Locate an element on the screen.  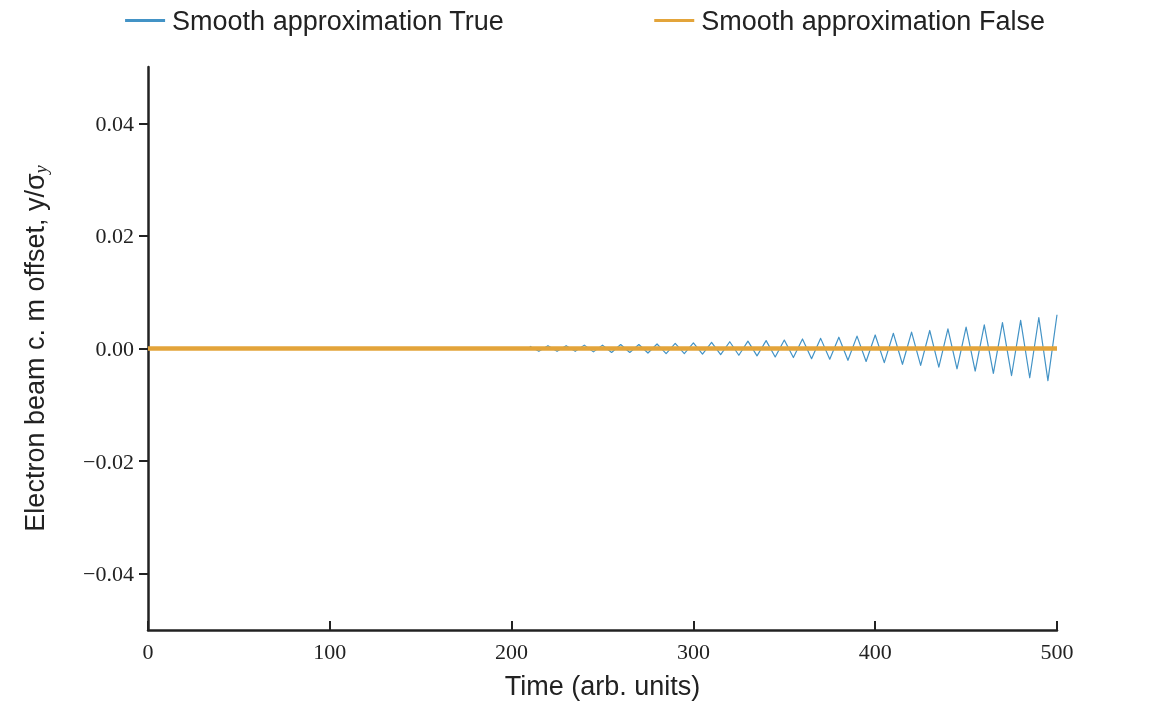
y-axis-title: Electron beam c. m offset, y/σy is located at coordinates (35, 348).